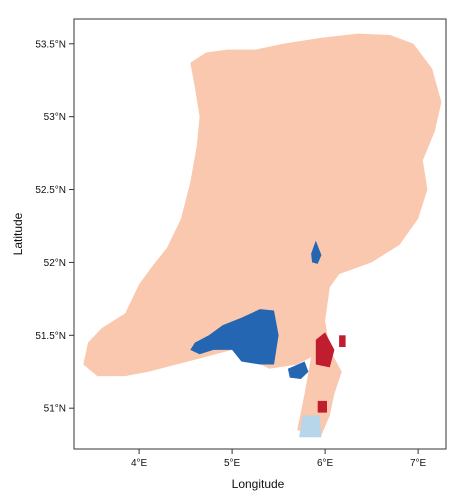 This screenshot has width=460, height=500. What do you see at coordinates (232, 463) in the screenshot?
I see `x-tick-label: 5°E` at bounding box center [232, 463].